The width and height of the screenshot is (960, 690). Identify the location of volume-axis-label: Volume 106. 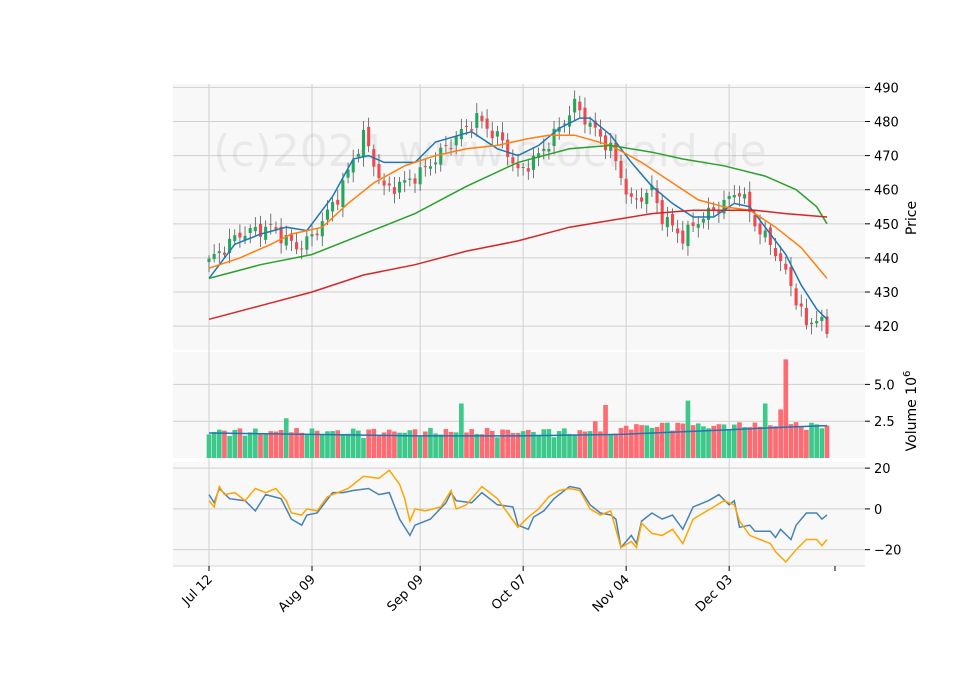
(911, 411).